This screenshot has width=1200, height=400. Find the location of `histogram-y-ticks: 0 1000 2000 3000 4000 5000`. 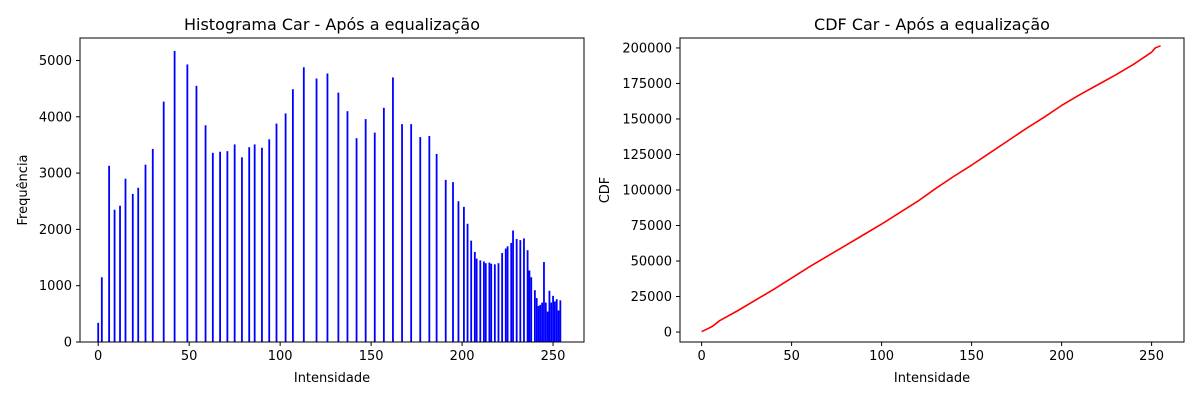

histogram-y-ticks: 0 1000 2000 3000 4000 5000 is located at coordinates (59, 202).